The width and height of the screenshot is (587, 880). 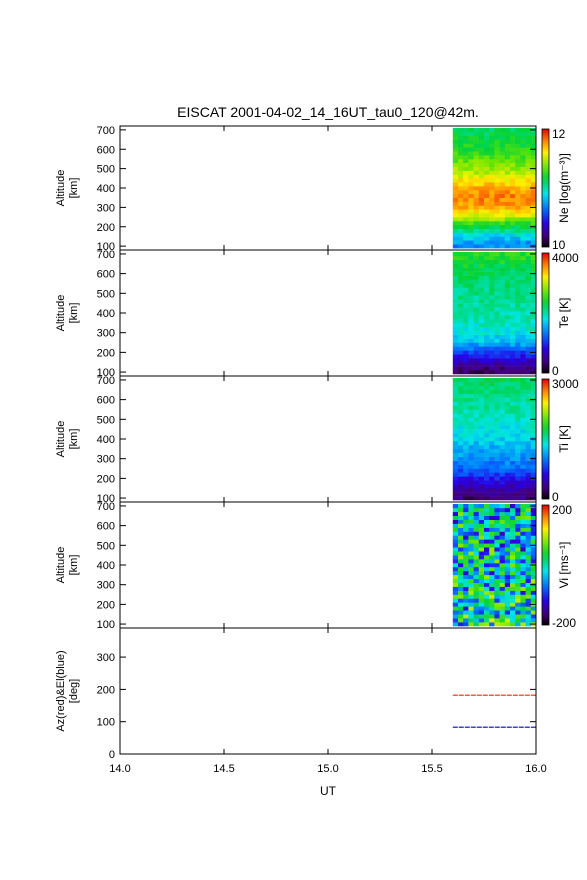 I want to click on y-tick-label: 700, so click(x=106, y=507).